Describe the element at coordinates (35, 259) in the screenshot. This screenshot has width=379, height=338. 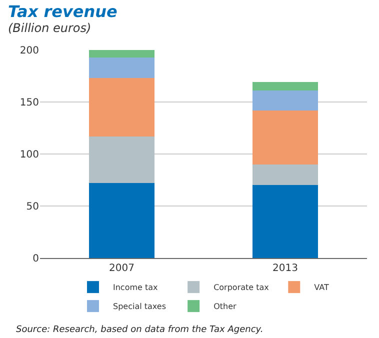
I see `y-tick-label: 0` at that location.